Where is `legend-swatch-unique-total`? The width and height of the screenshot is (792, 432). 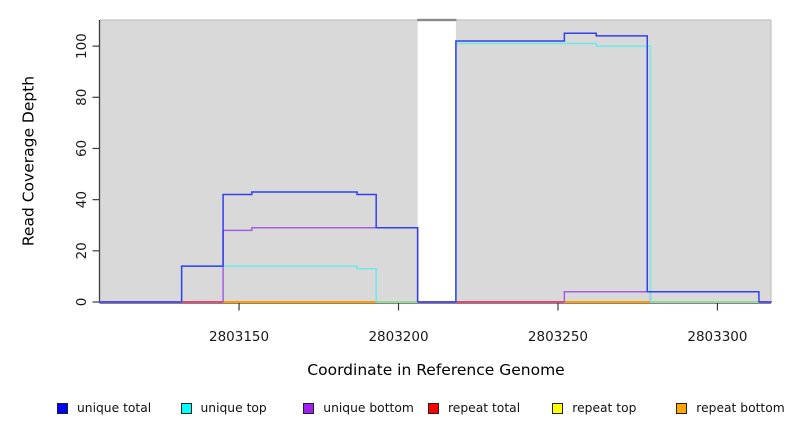 legend-swatch-unique-total is located at coordinates (62, 408).